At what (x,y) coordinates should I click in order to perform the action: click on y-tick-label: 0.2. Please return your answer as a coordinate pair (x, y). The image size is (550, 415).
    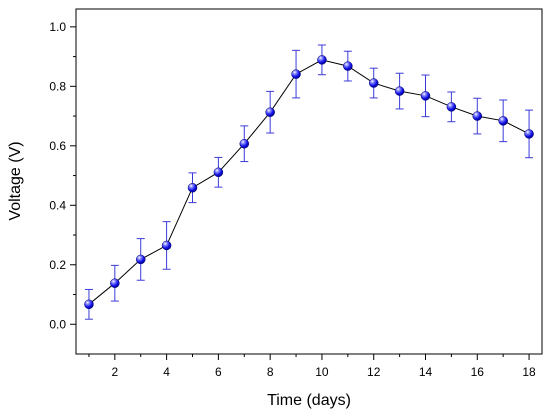
    Looking at the image, I should click on (57, 265).